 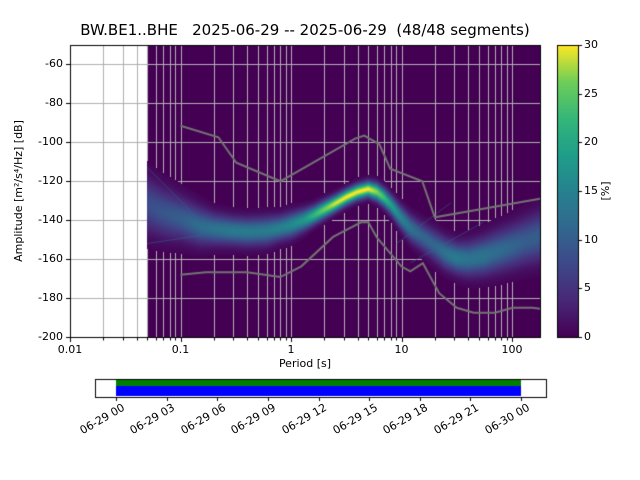 I want to click on x-tick-label: 0.1, so click(x=180, y=349).